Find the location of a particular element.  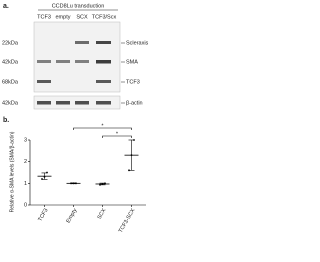

x-tick-label: SCX is located at coordinates (102, 213).